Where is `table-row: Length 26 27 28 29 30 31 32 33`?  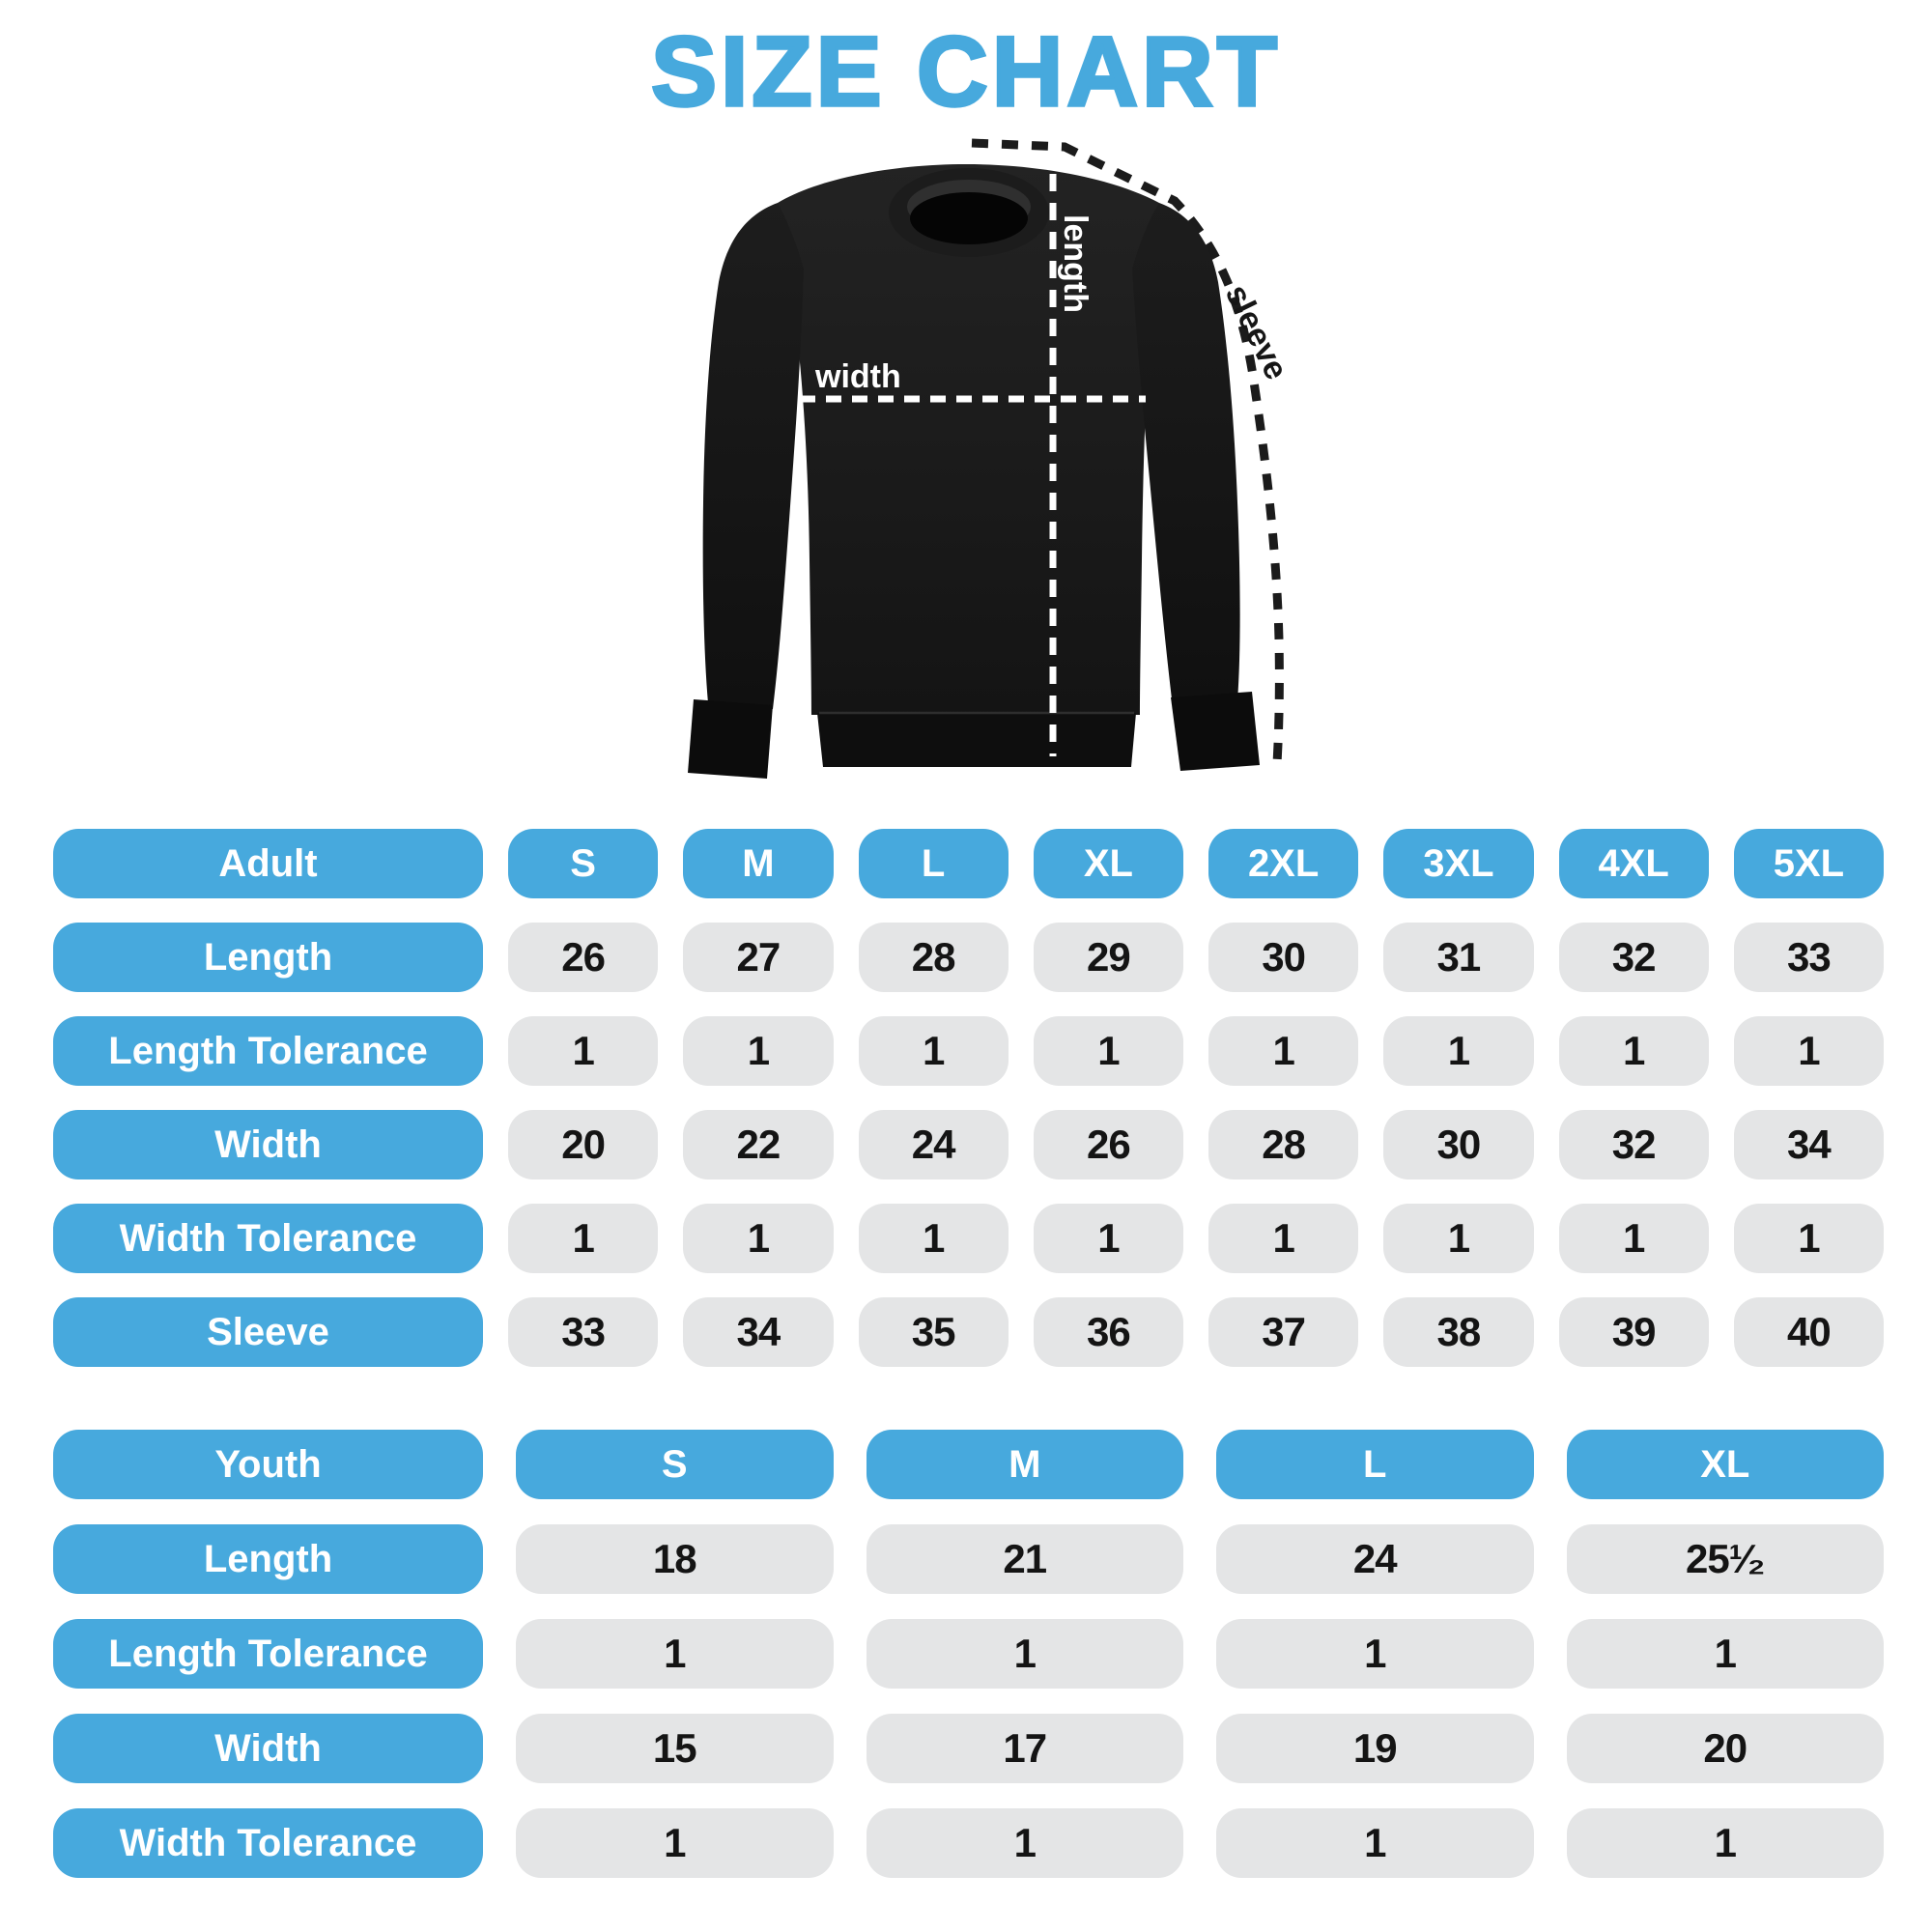 table-row: Length 26 27 28 29 30 31 32 33 is located at coordinates (968, 957).